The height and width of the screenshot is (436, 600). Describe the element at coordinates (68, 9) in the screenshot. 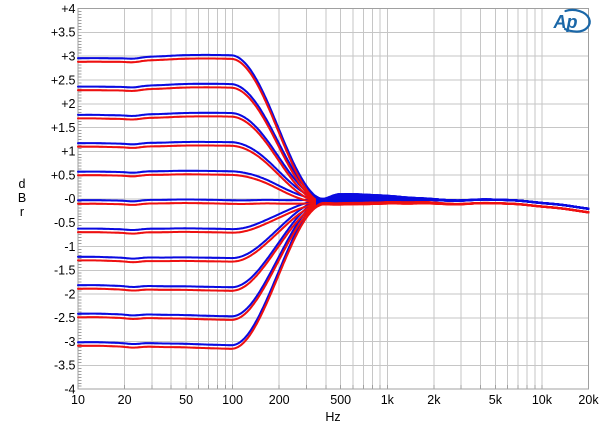

I see `svg-text: +4` at that location.